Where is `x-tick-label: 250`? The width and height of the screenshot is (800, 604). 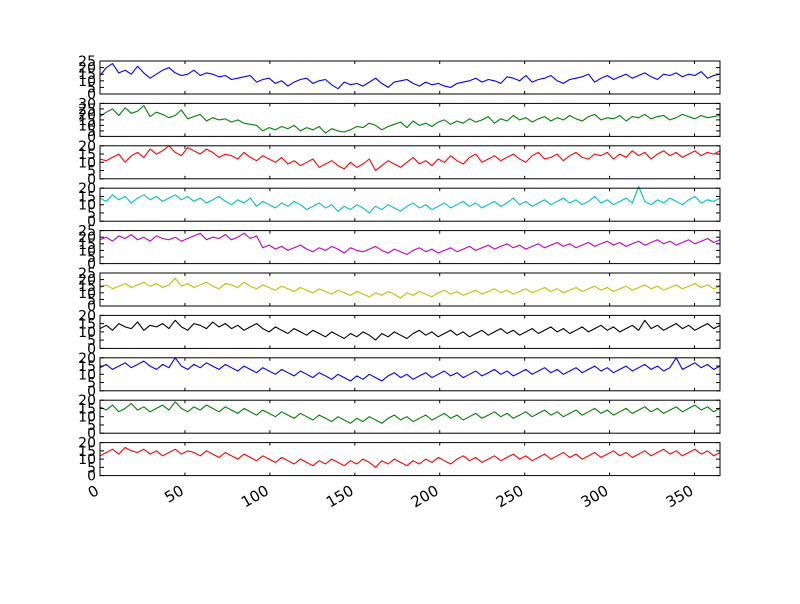 x-tick-label: 250 is located at coordinates (510, 496).